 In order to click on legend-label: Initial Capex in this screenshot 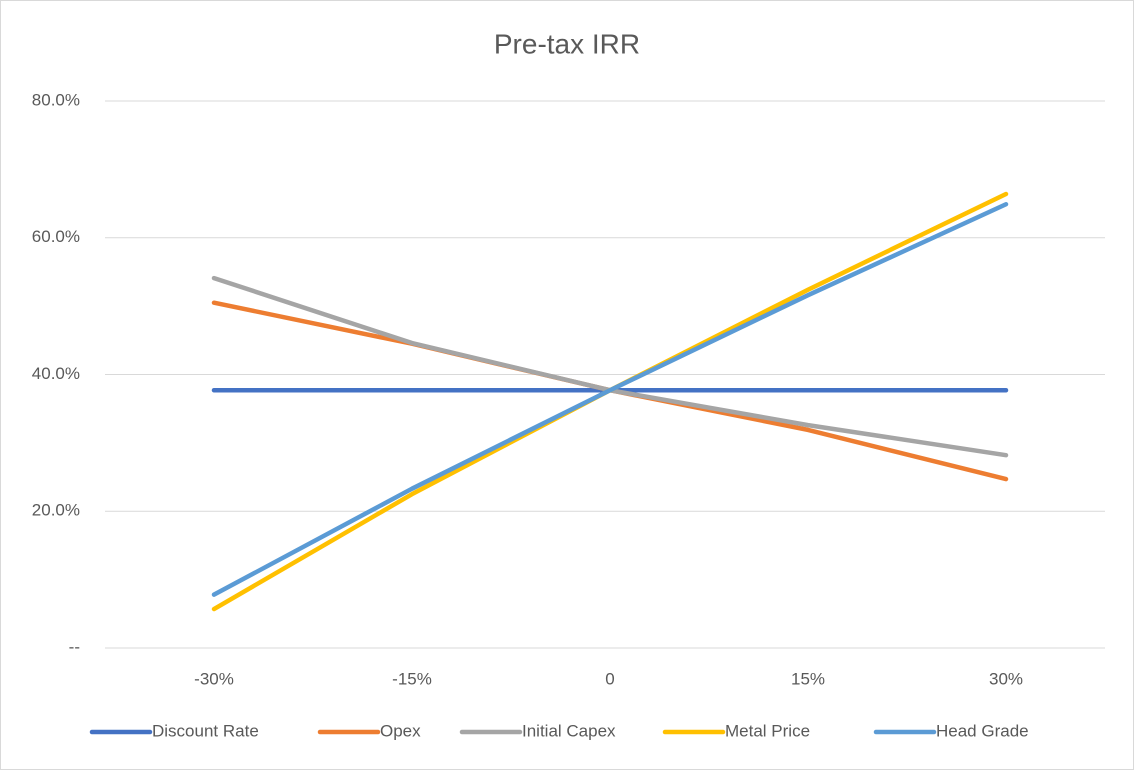, I will do `click(569, 730)`.